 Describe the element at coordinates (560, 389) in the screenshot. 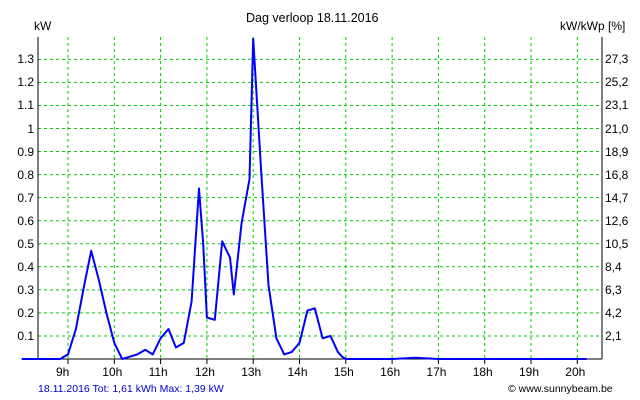

I see `footer-credit: © www.sunnybeam.be` at that location.